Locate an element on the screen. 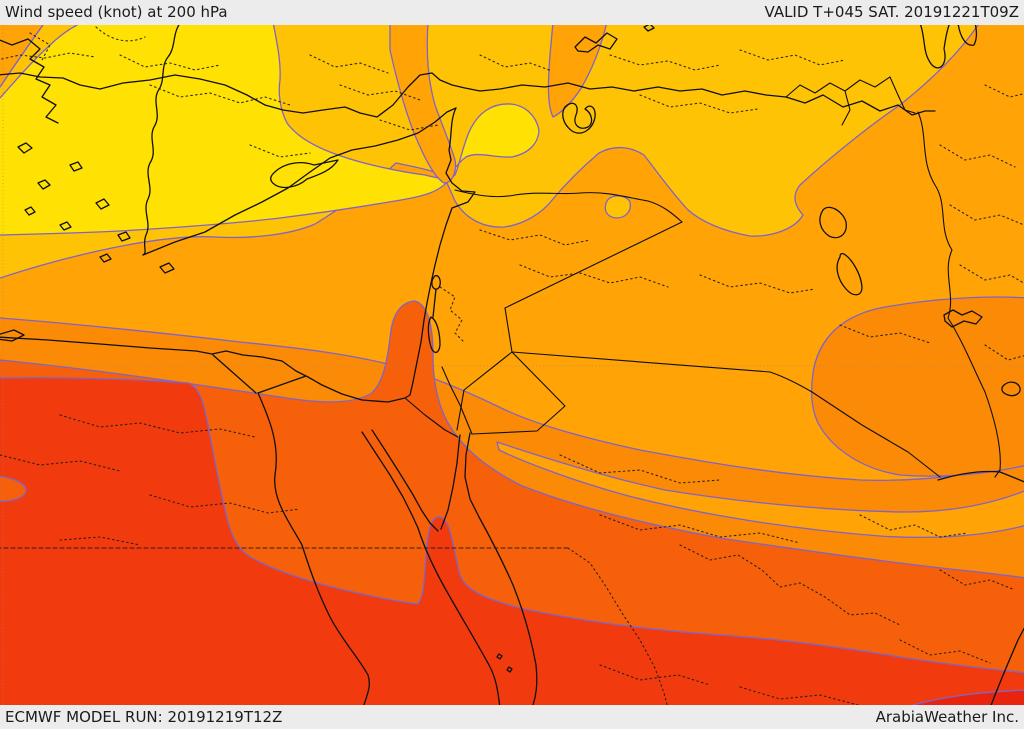  nile-delta-branch-west is located at coordinates (234, 374).